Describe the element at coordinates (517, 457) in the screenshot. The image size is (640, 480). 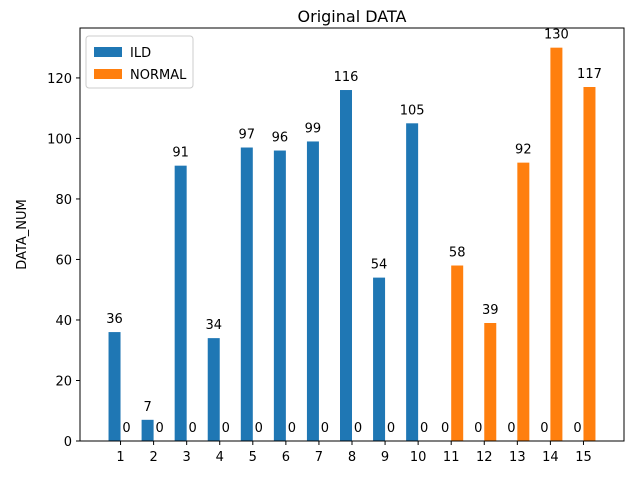
I see `x-tick-label-13: 13` at that location.